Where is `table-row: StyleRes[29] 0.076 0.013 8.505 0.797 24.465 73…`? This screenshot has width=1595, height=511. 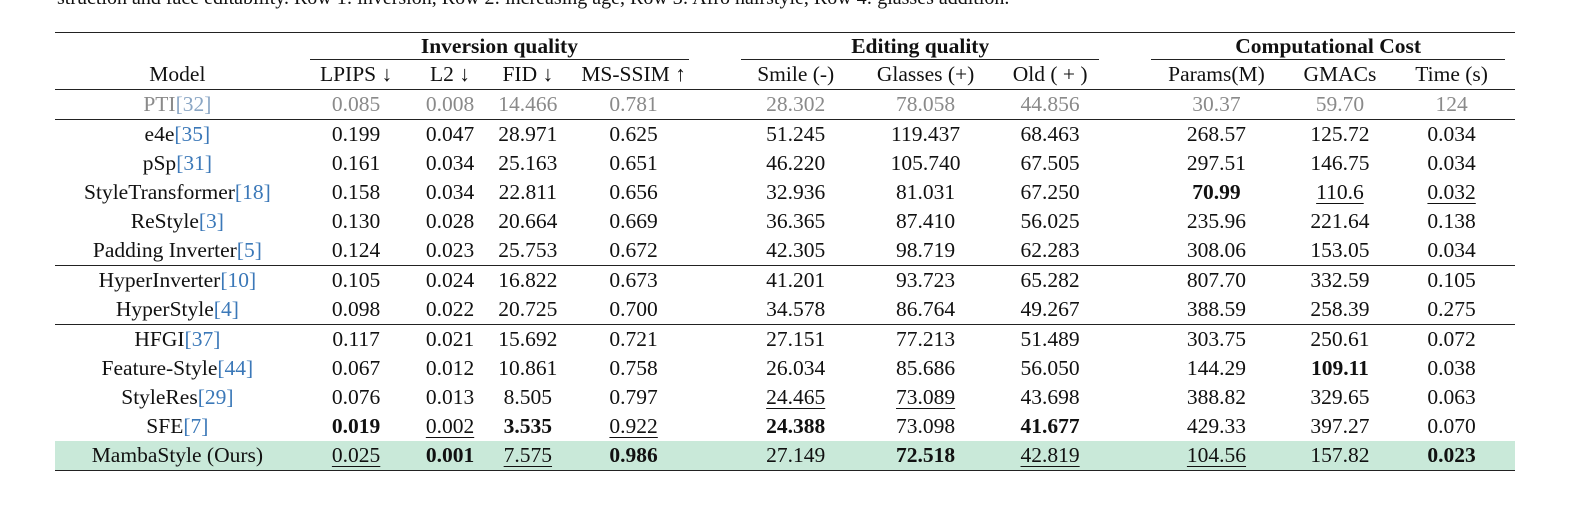 table-row: StyleRes[29] 0.076 0.013 8.505 0.797 24.465 73… is located at coordinates (785, 397).